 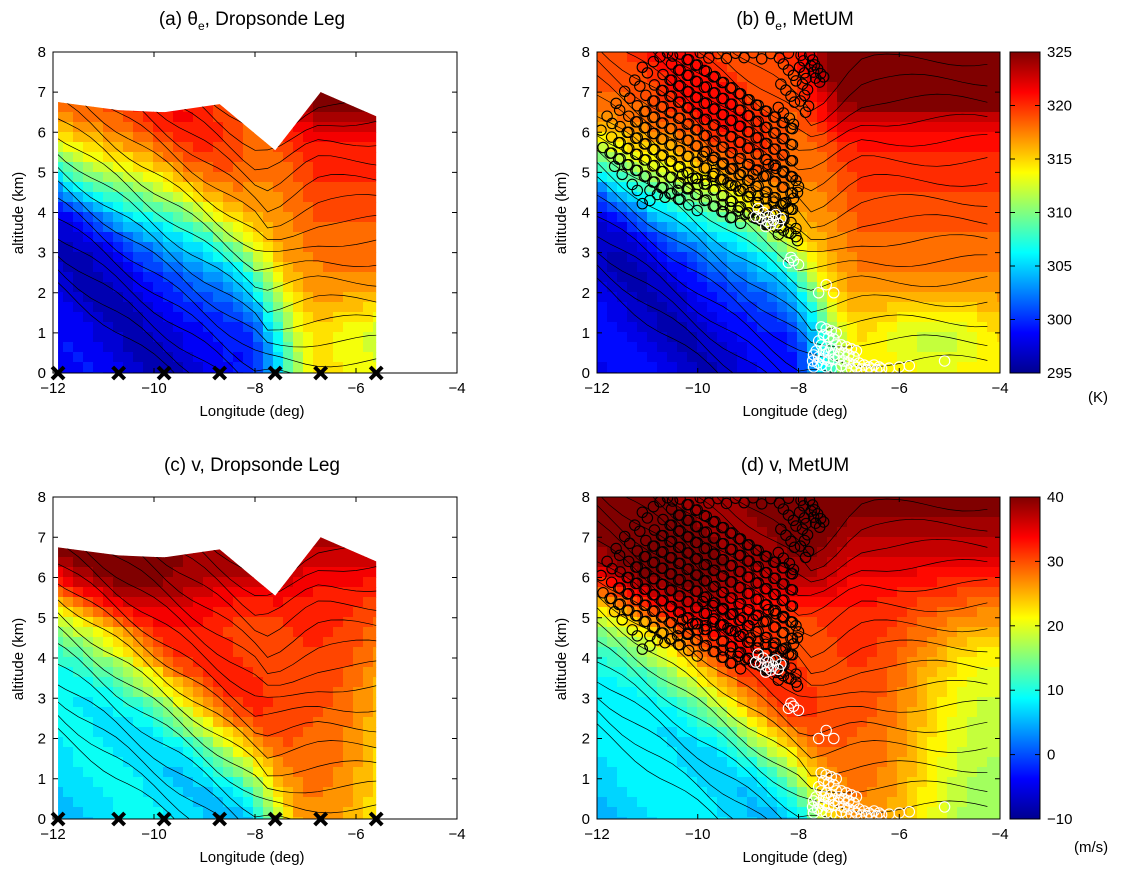 What do you see at coordinates (794, 857) in the screenshot?
I see `panel-d-xlabel: Longitude (deg)` at bounding box center [794, 857].